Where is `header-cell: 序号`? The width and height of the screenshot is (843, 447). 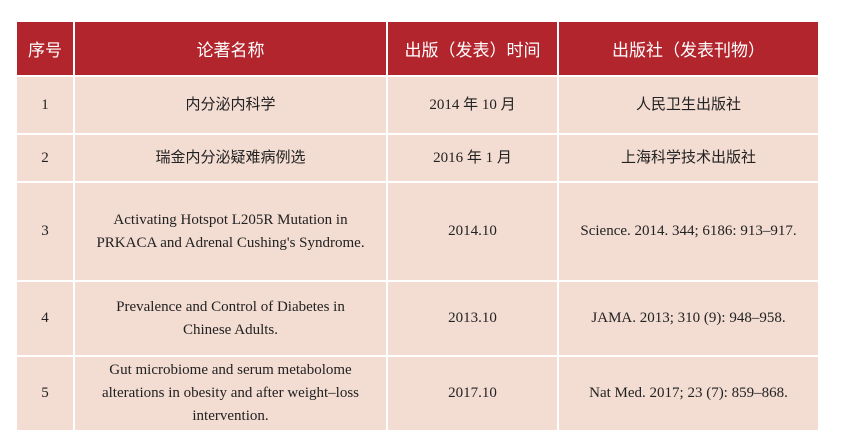 header-cell: 序号 is located at coordinates (45, 48).